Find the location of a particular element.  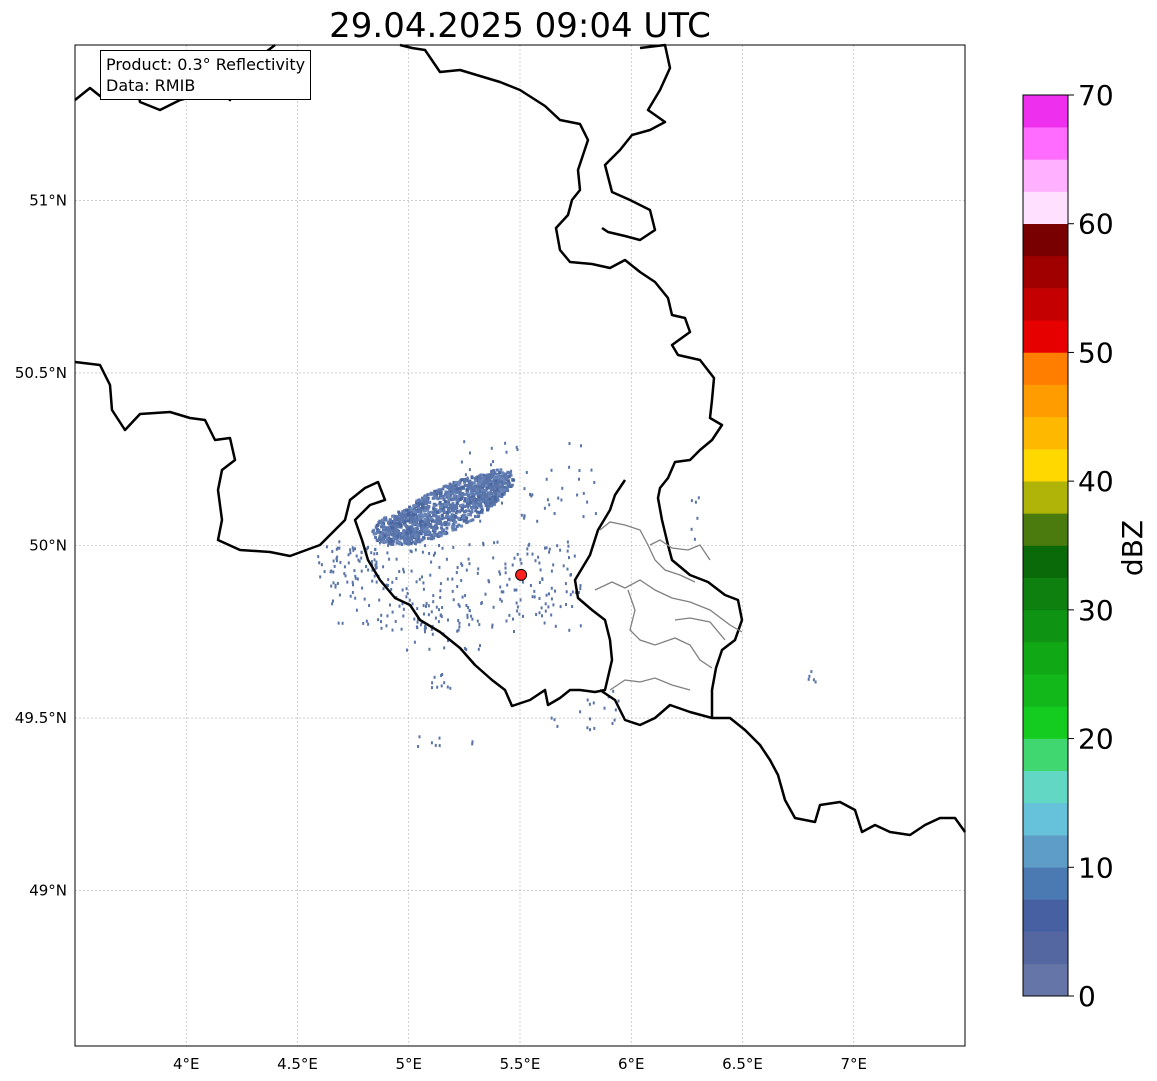

colorbar-label: dBZ is located at coordinates (1132, 548).